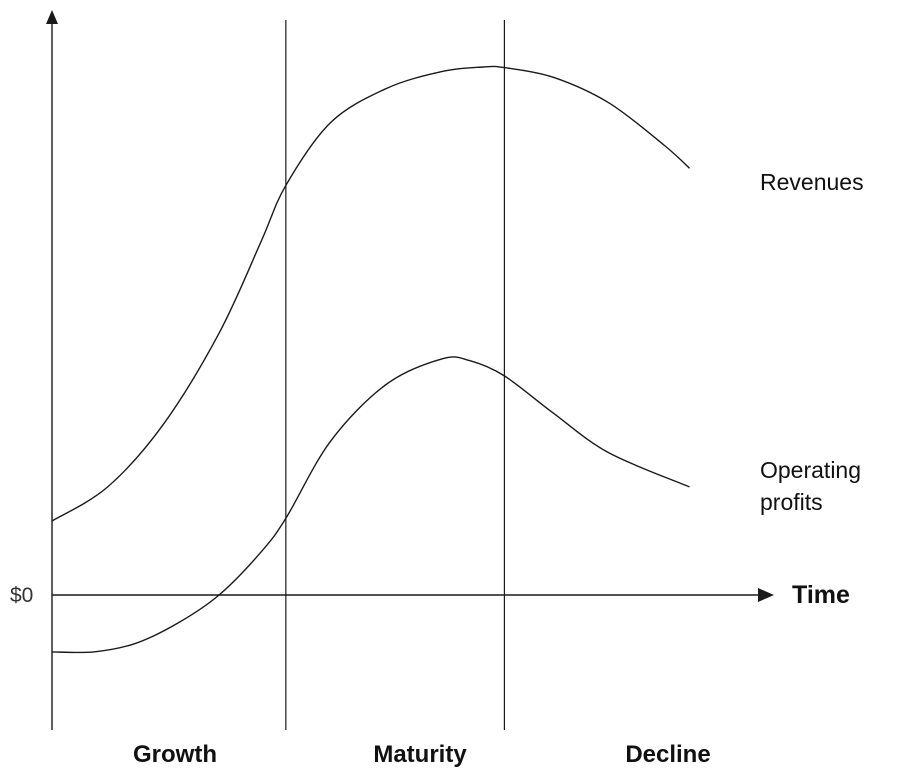  I want to click on revenues-label: Revenues, so click(812, 182).